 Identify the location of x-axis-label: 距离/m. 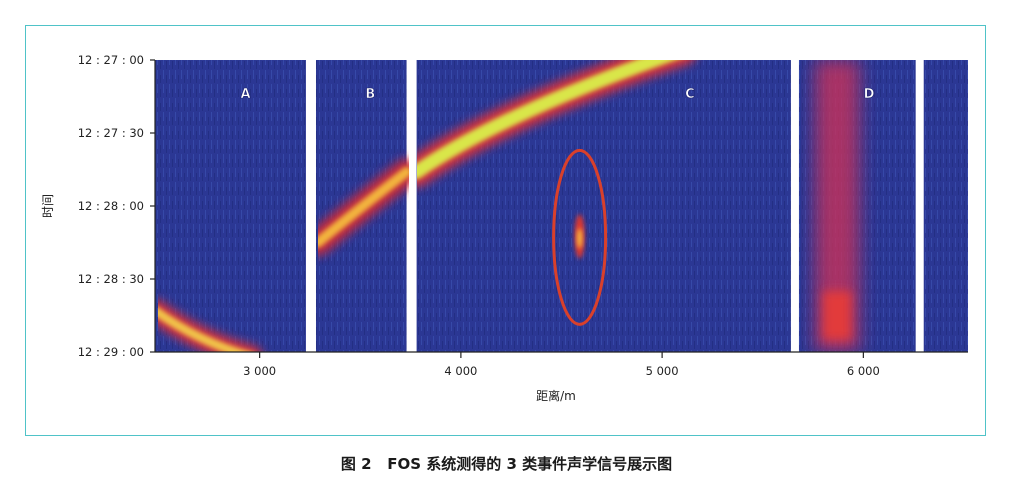
(556, 395).